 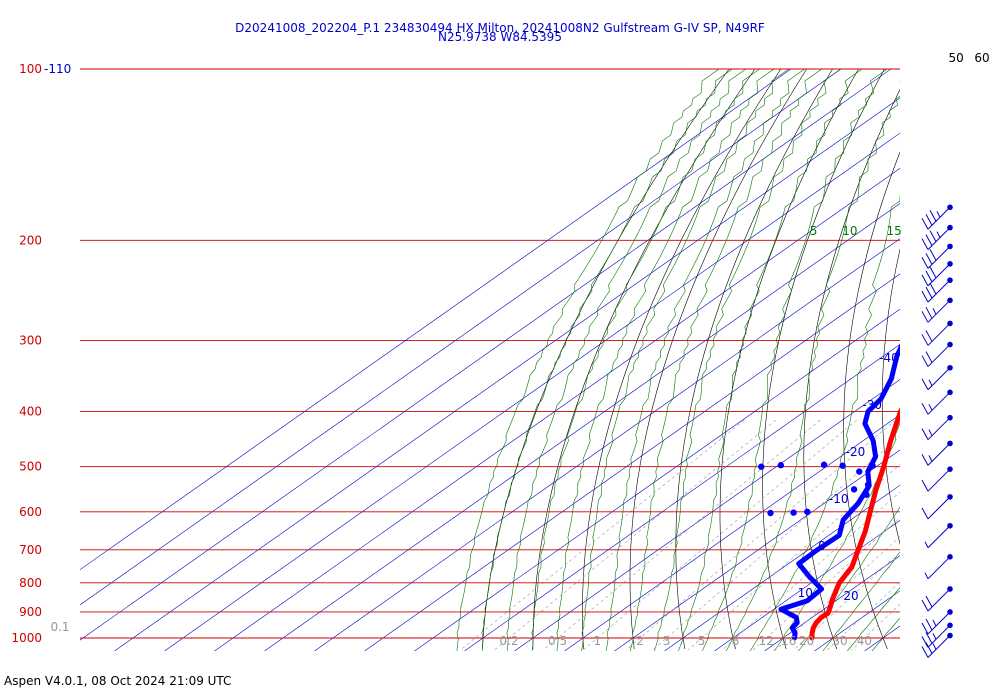 I want to click on isotherm-label: -40, so click(x=889, y=358).